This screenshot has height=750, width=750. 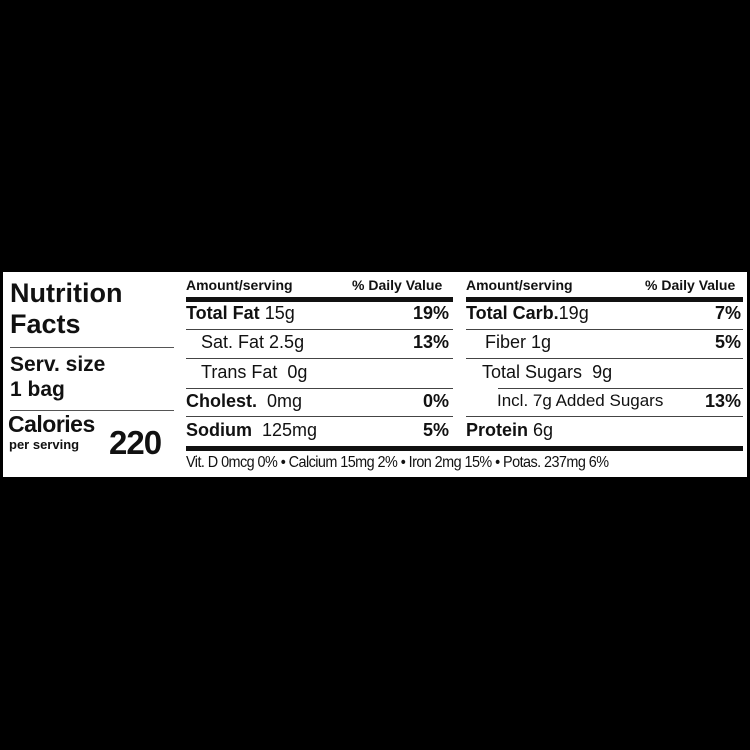 I want to click on row-sodium: Sodium 125mg, so click(x=252, y=430).